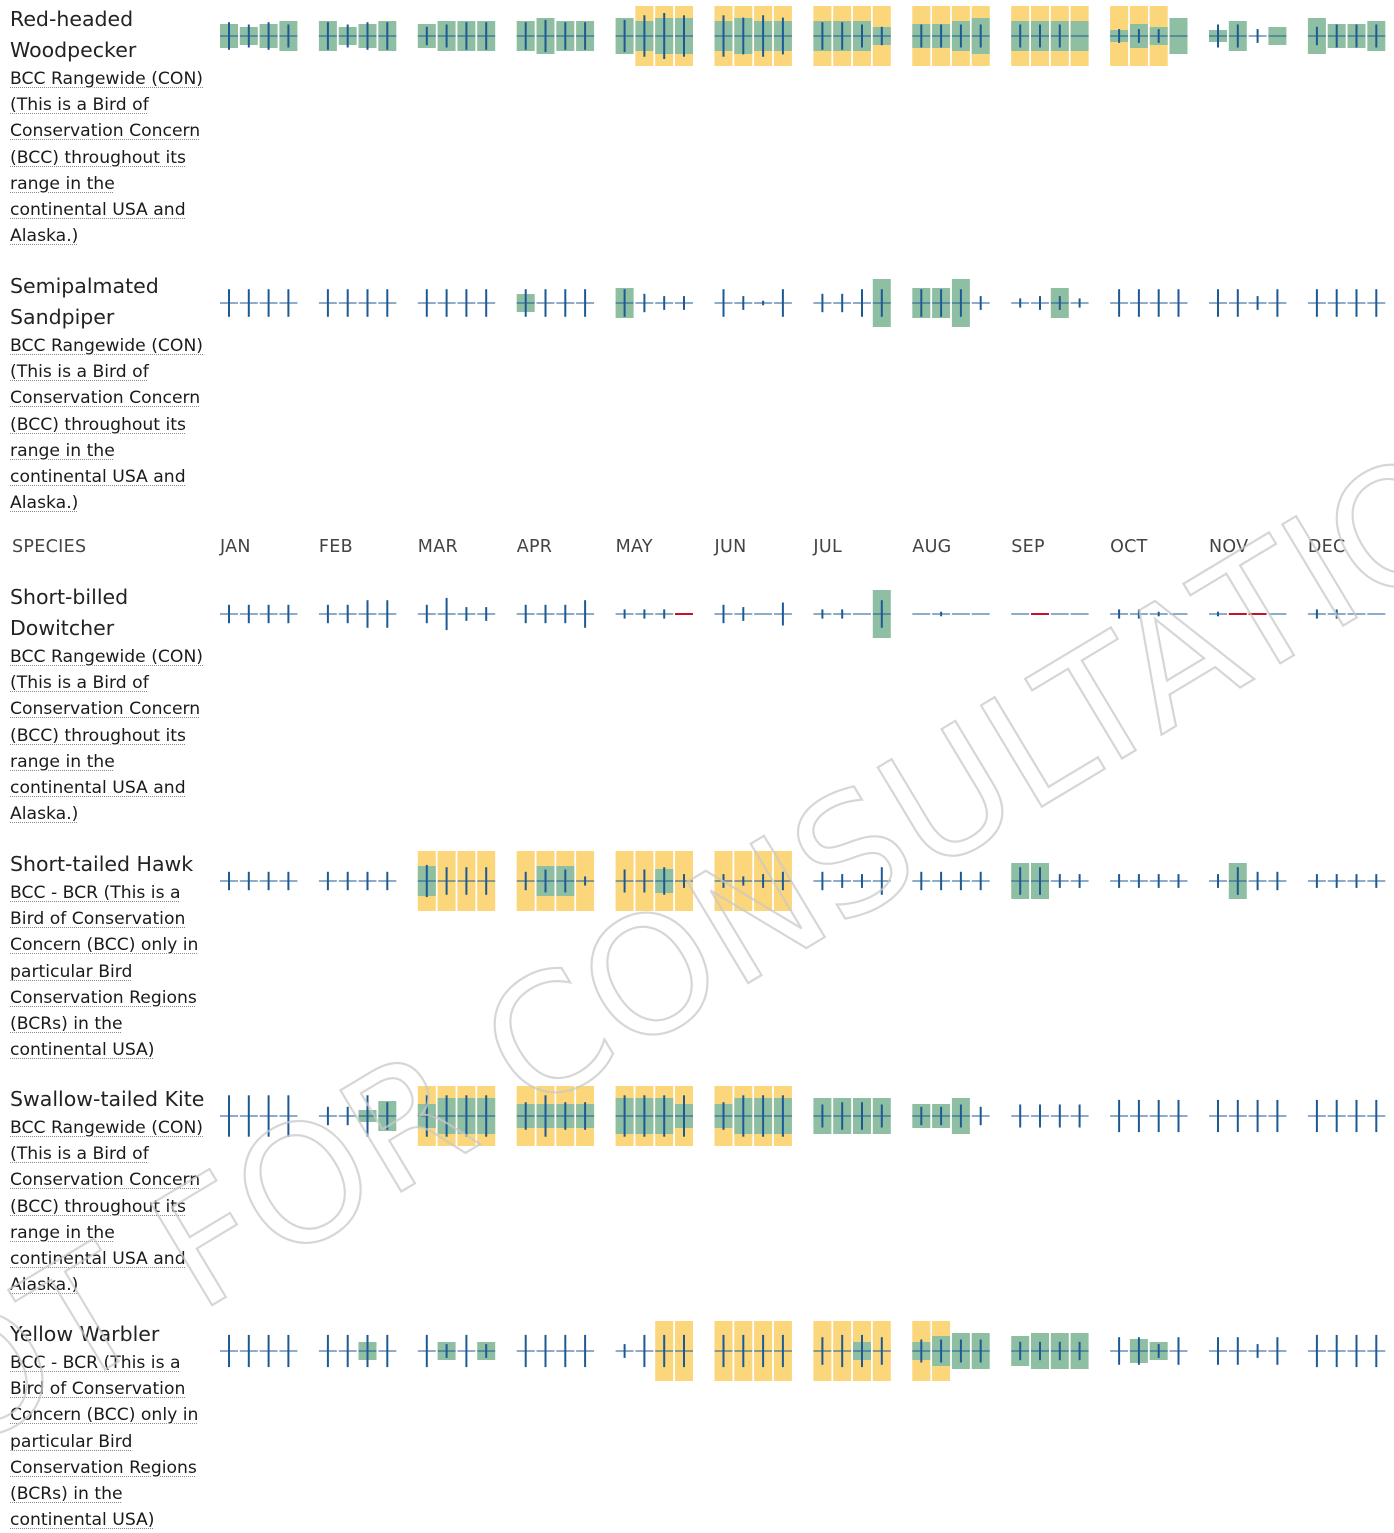 This screenshot has width=1394, height=1533. Describe the element at coordinates (932, 547) in the screenshot. I see `month-header-aug: AUG` at that location.